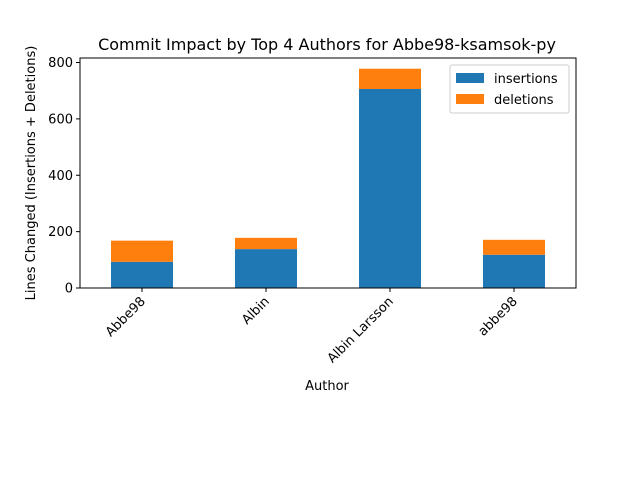 The width and height of the screenshot is (640, 480). Describe the element at coordinates (470, 99) in the screenshot. I see `legend-swatch-deletions` at that location.